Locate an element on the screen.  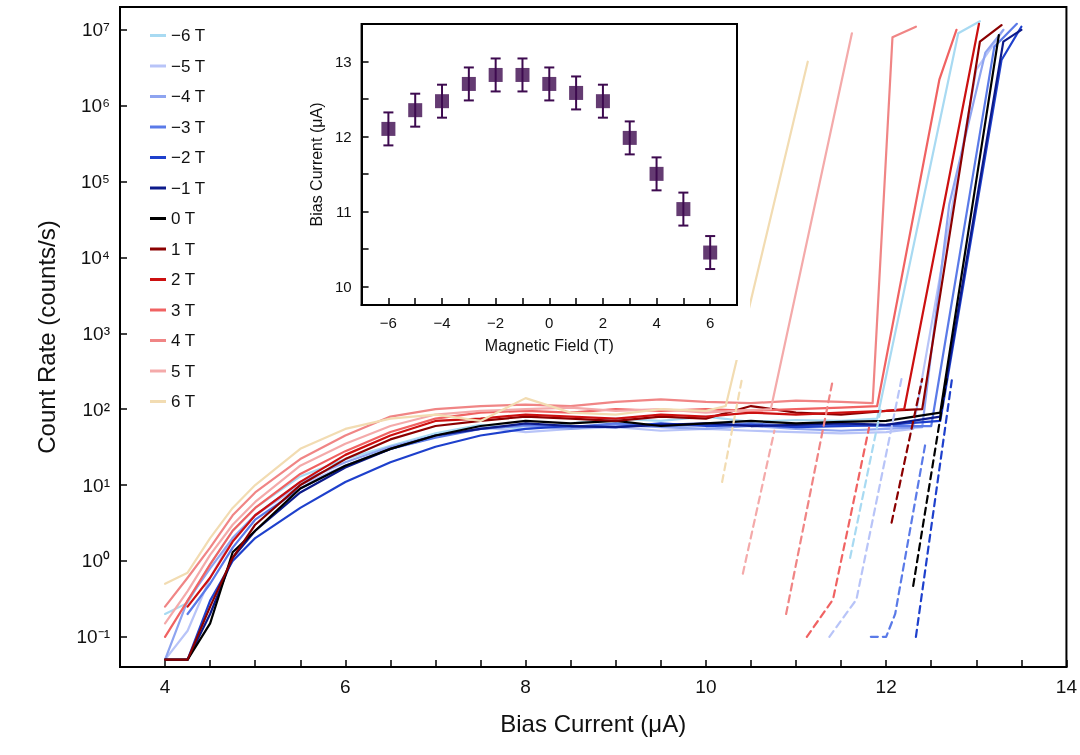
y-tick-label: 10⁷ is located at coordinates (96, 30).